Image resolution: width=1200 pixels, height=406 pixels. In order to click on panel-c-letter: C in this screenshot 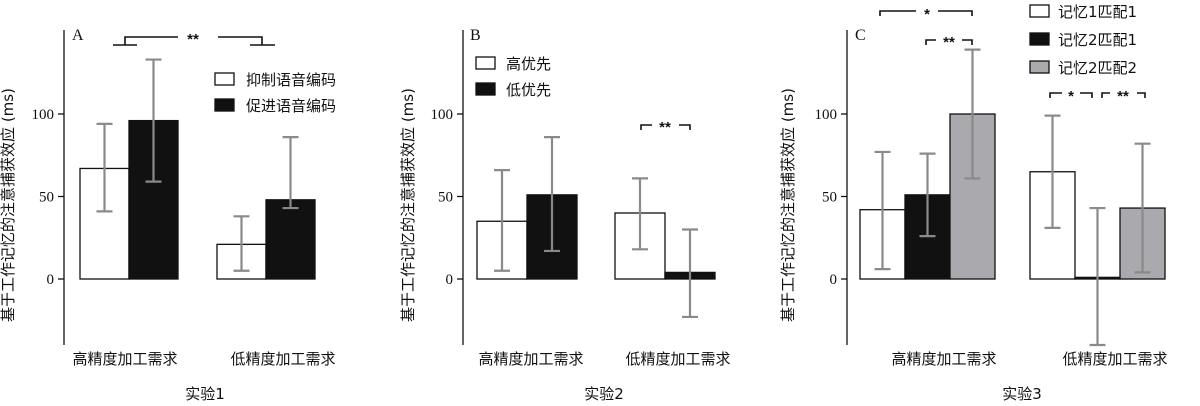, I will do `click(860, 35)`.